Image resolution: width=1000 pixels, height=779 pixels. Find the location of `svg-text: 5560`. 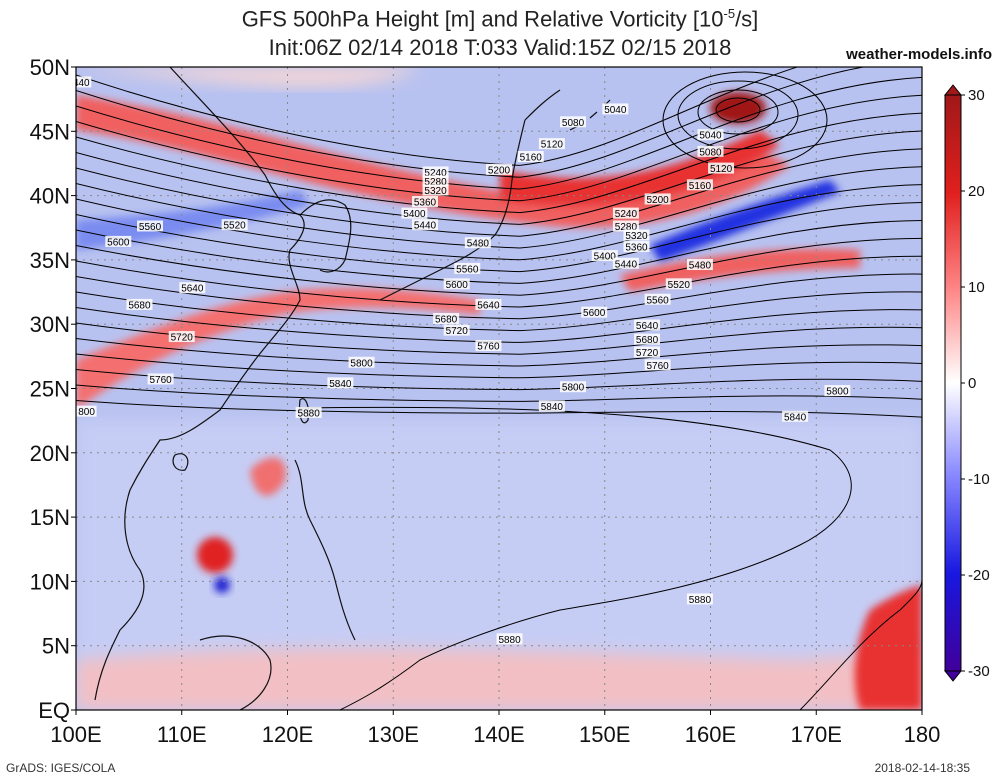

svg-text: 5560 is located at coordinates (658, 300).